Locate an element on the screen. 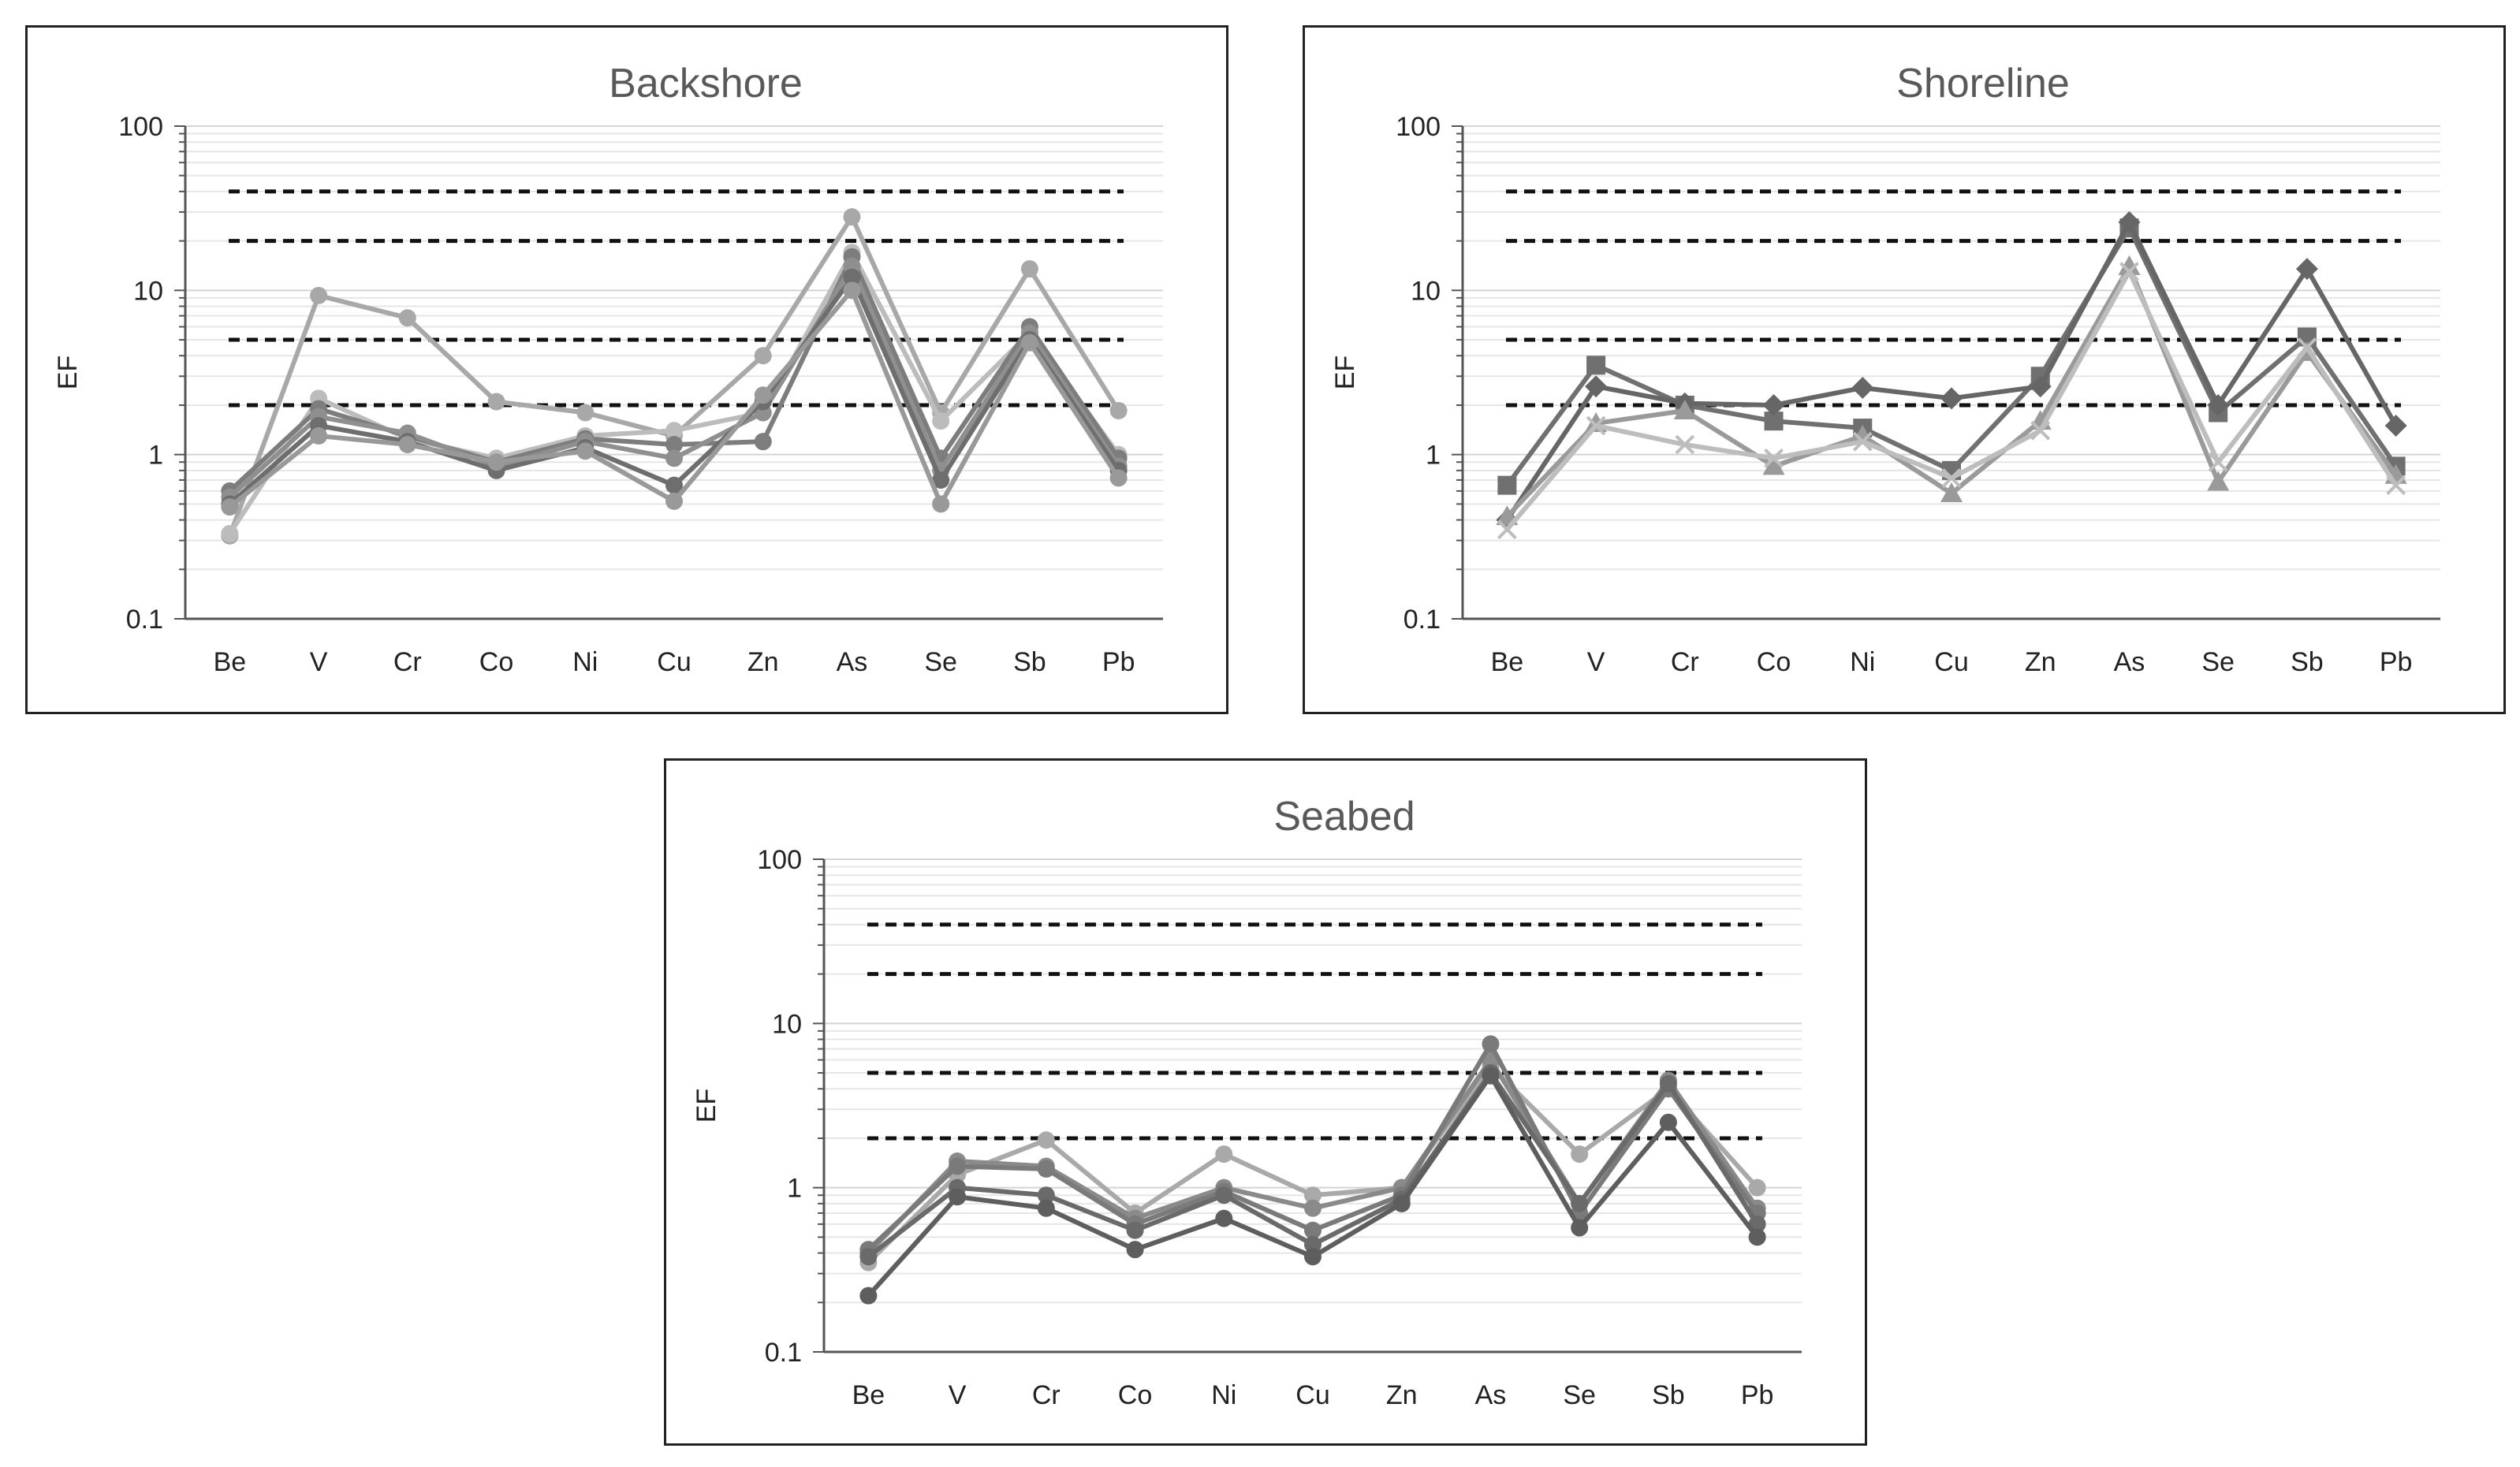 The image size is (2520, 1467). series-s5 is located at coordinates (1312, 1186).